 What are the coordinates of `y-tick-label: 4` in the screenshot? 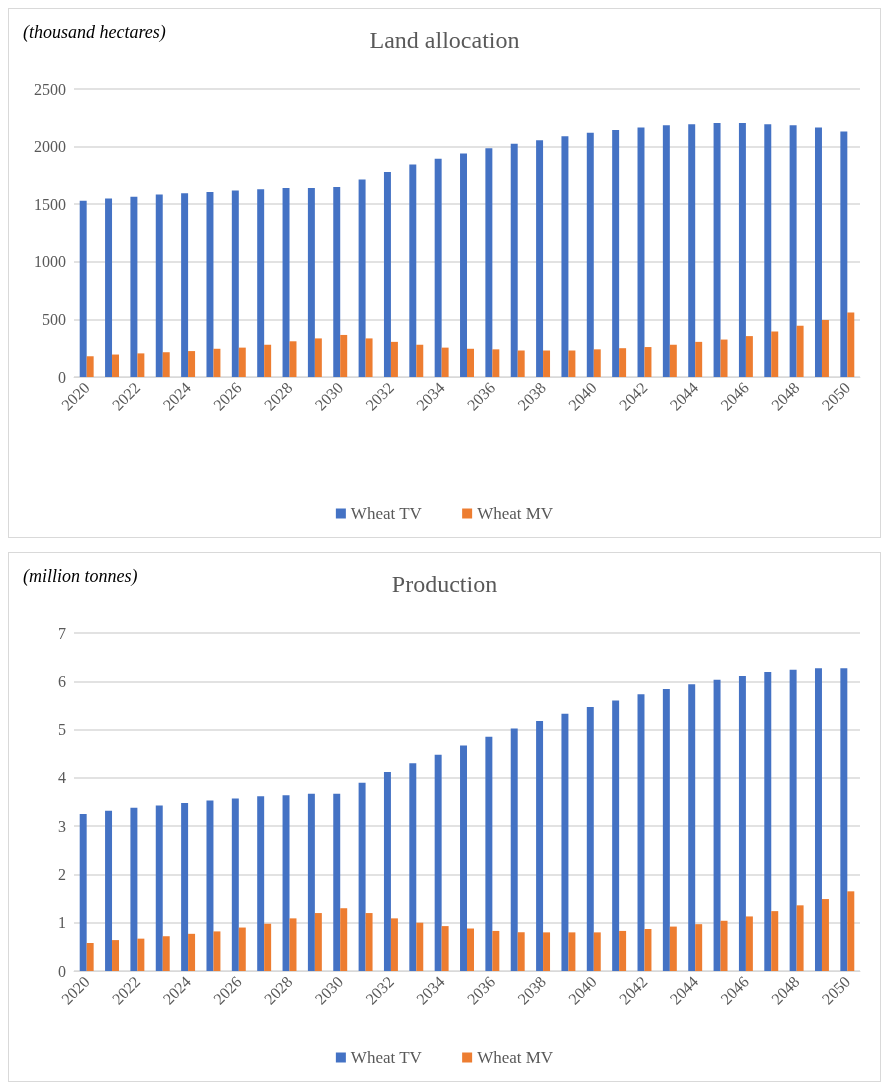 It's located at (62, 778).